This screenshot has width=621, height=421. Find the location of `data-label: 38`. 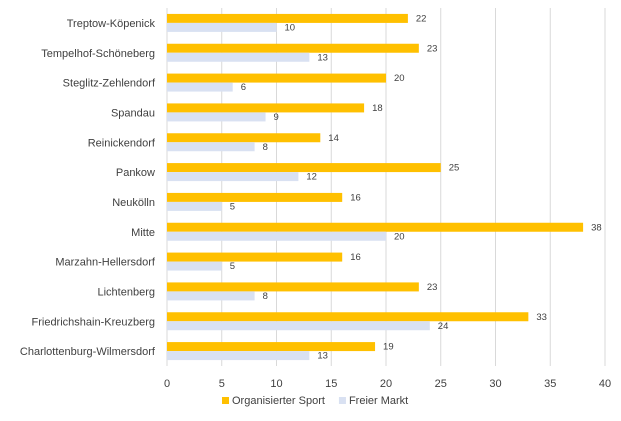

data-label: 38 is located at coordinates (596, 227).